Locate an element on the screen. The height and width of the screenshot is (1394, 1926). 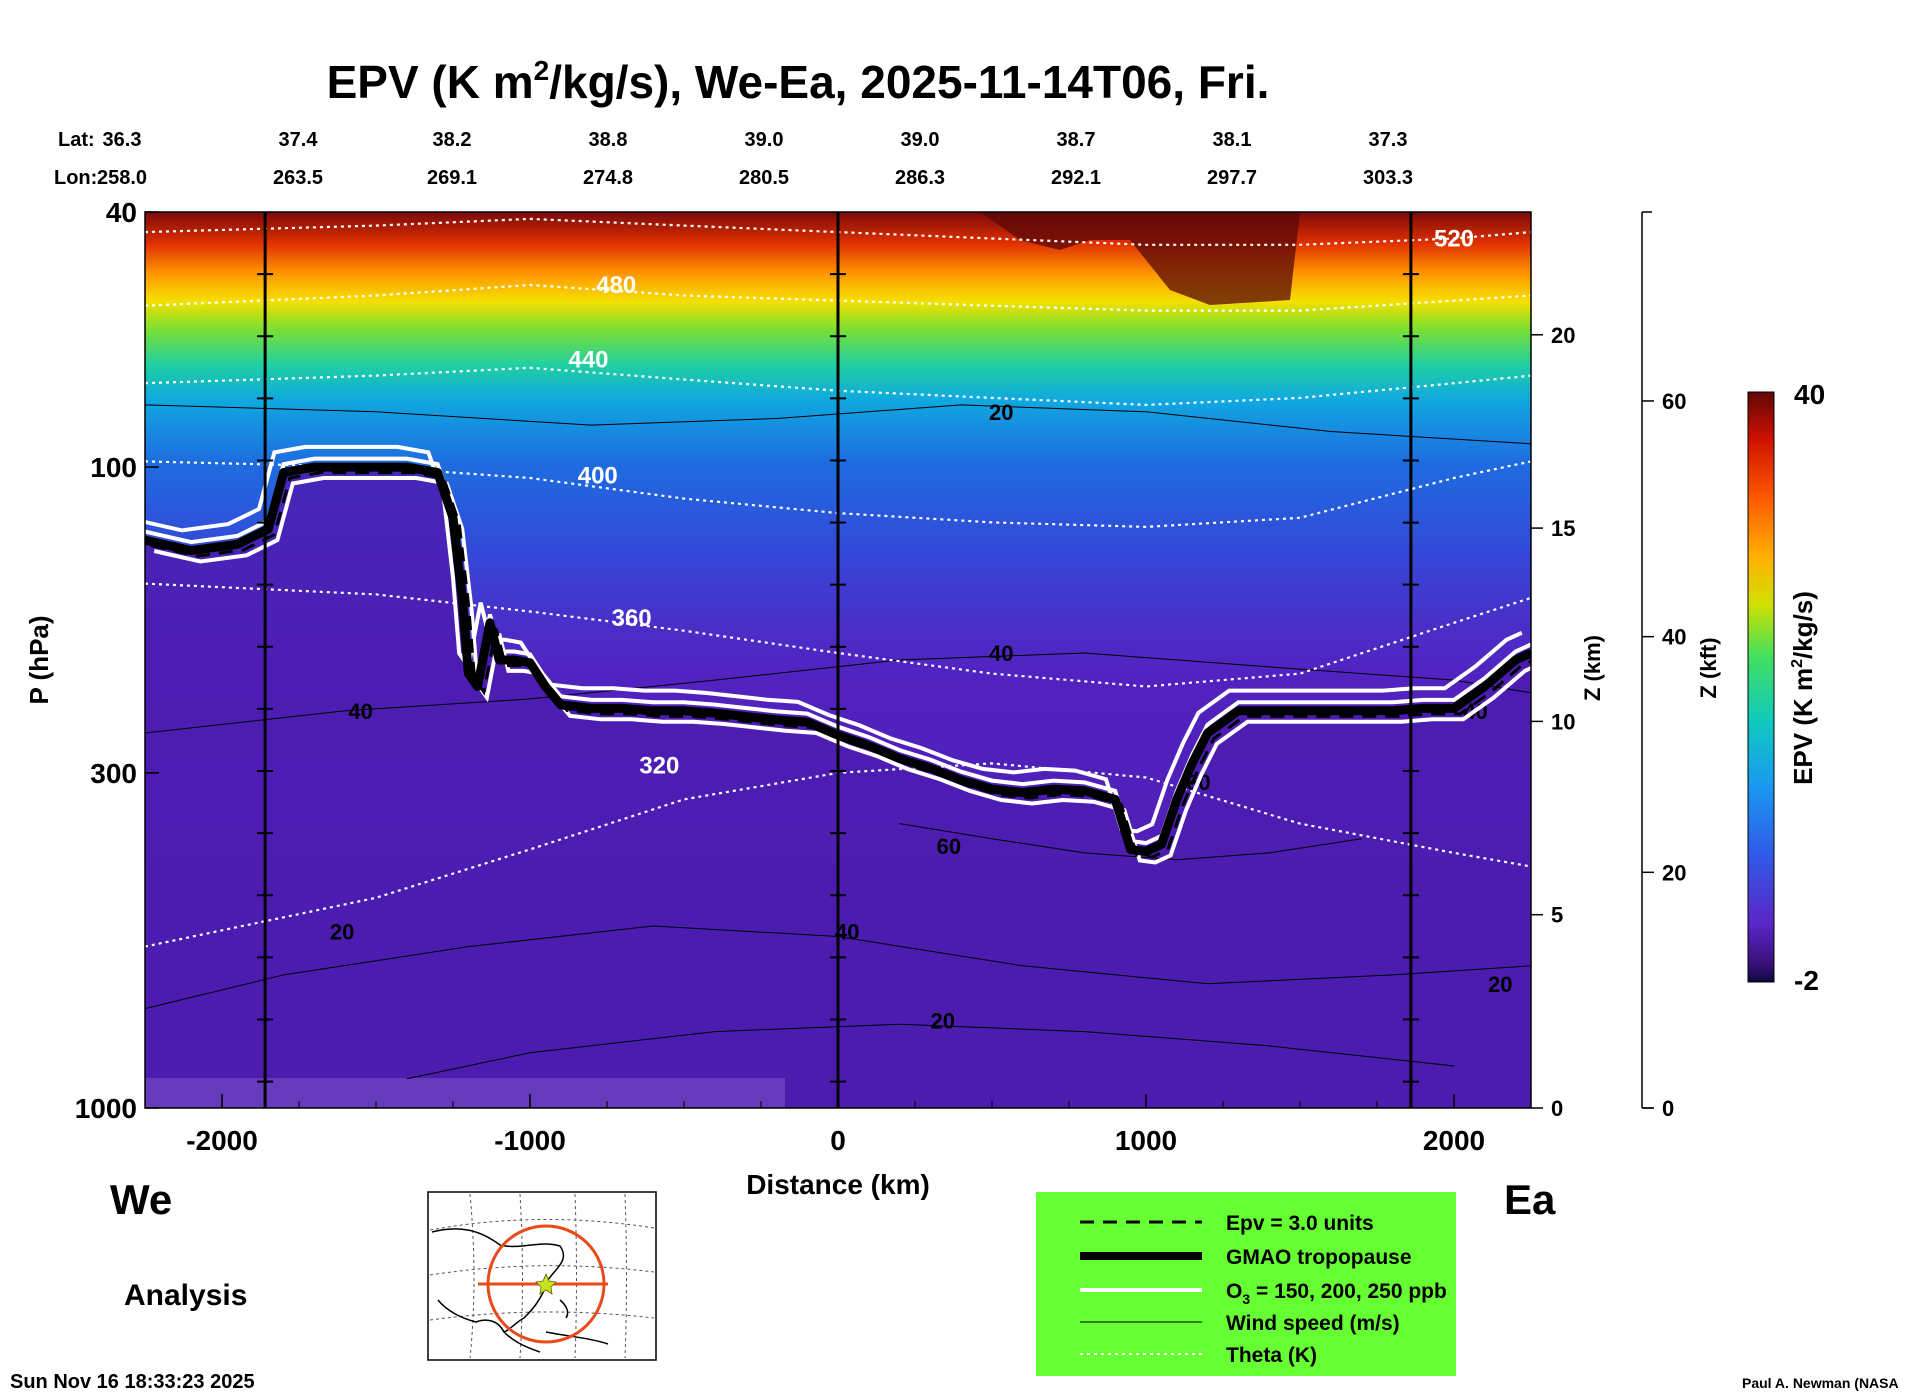
theta-label: 400 is located at coordinates (598, 475).